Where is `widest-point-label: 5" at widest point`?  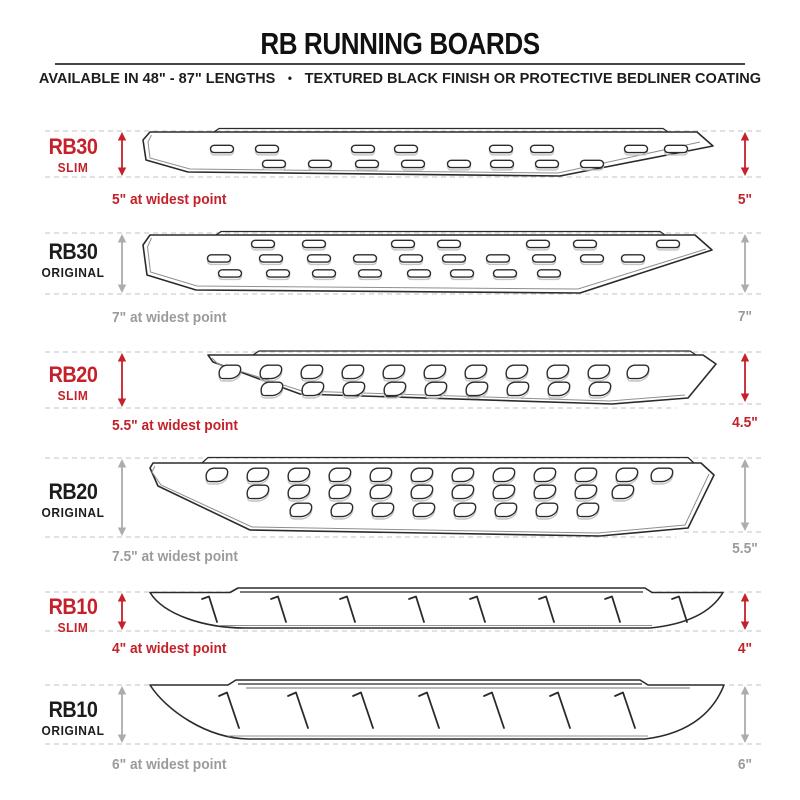 widest-point-label: 5" at widest point is located at coordinates (169, 200).